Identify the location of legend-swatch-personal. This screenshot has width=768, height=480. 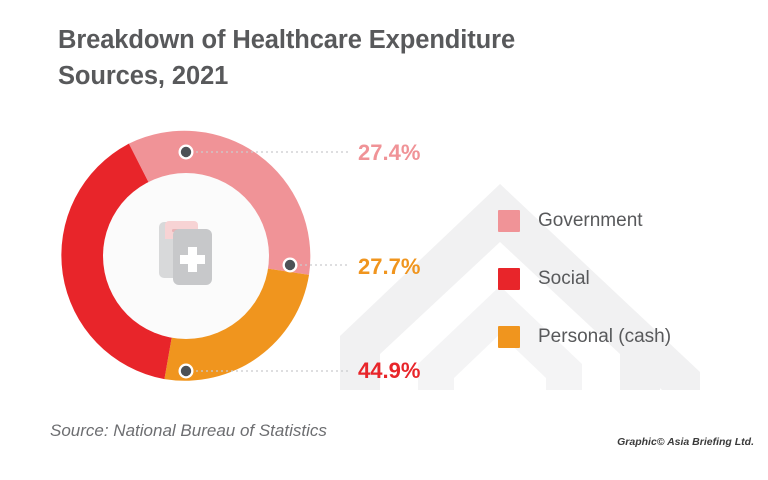
(509, 337).